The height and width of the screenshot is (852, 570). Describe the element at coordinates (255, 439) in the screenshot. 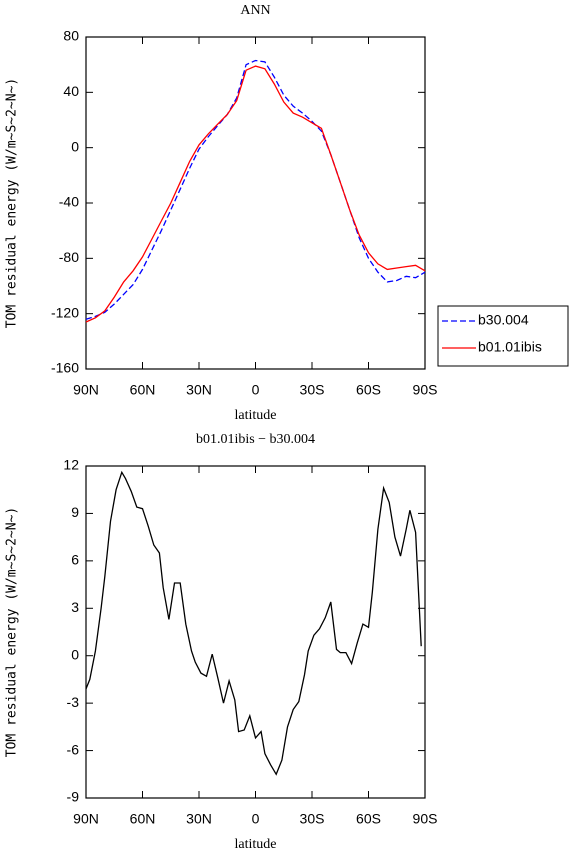

I see `chart-title: b01.01ibis − b30.004` at that location.